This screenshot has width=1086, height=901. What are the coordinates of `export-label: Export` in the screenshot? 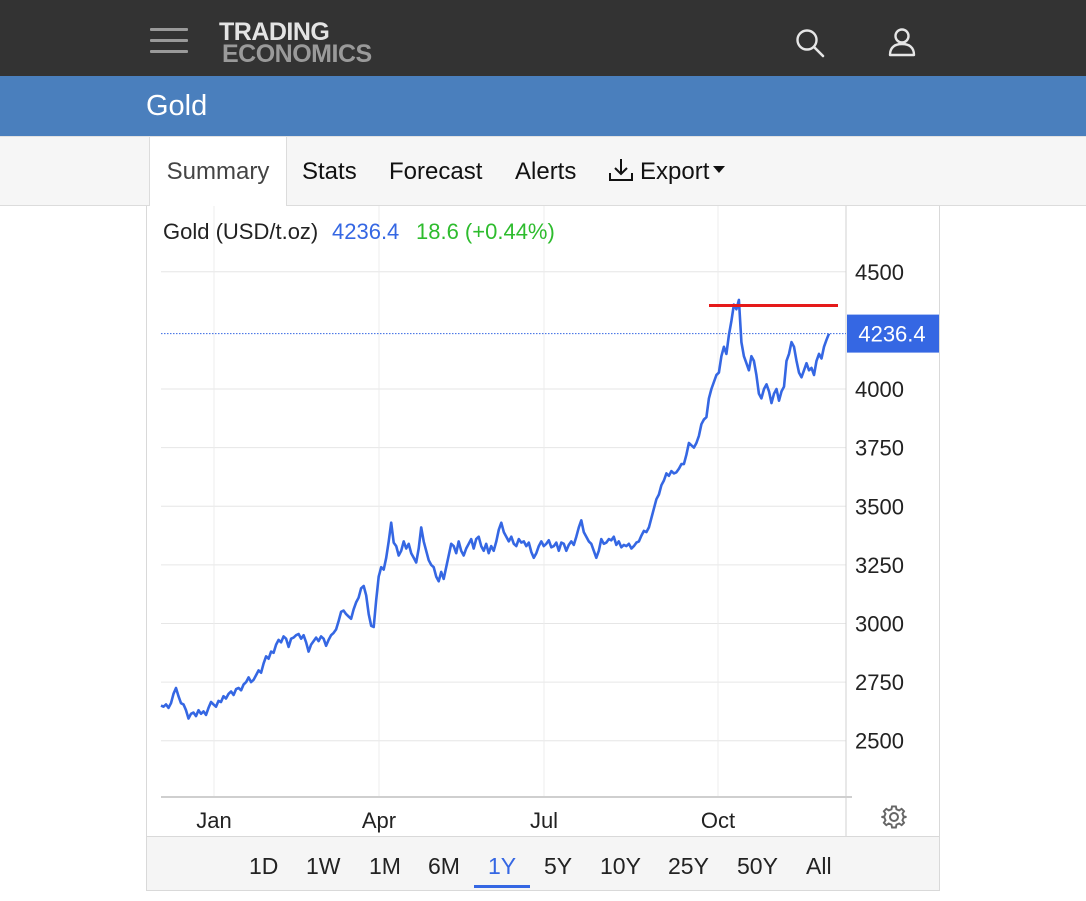 It's located at (675, 171).